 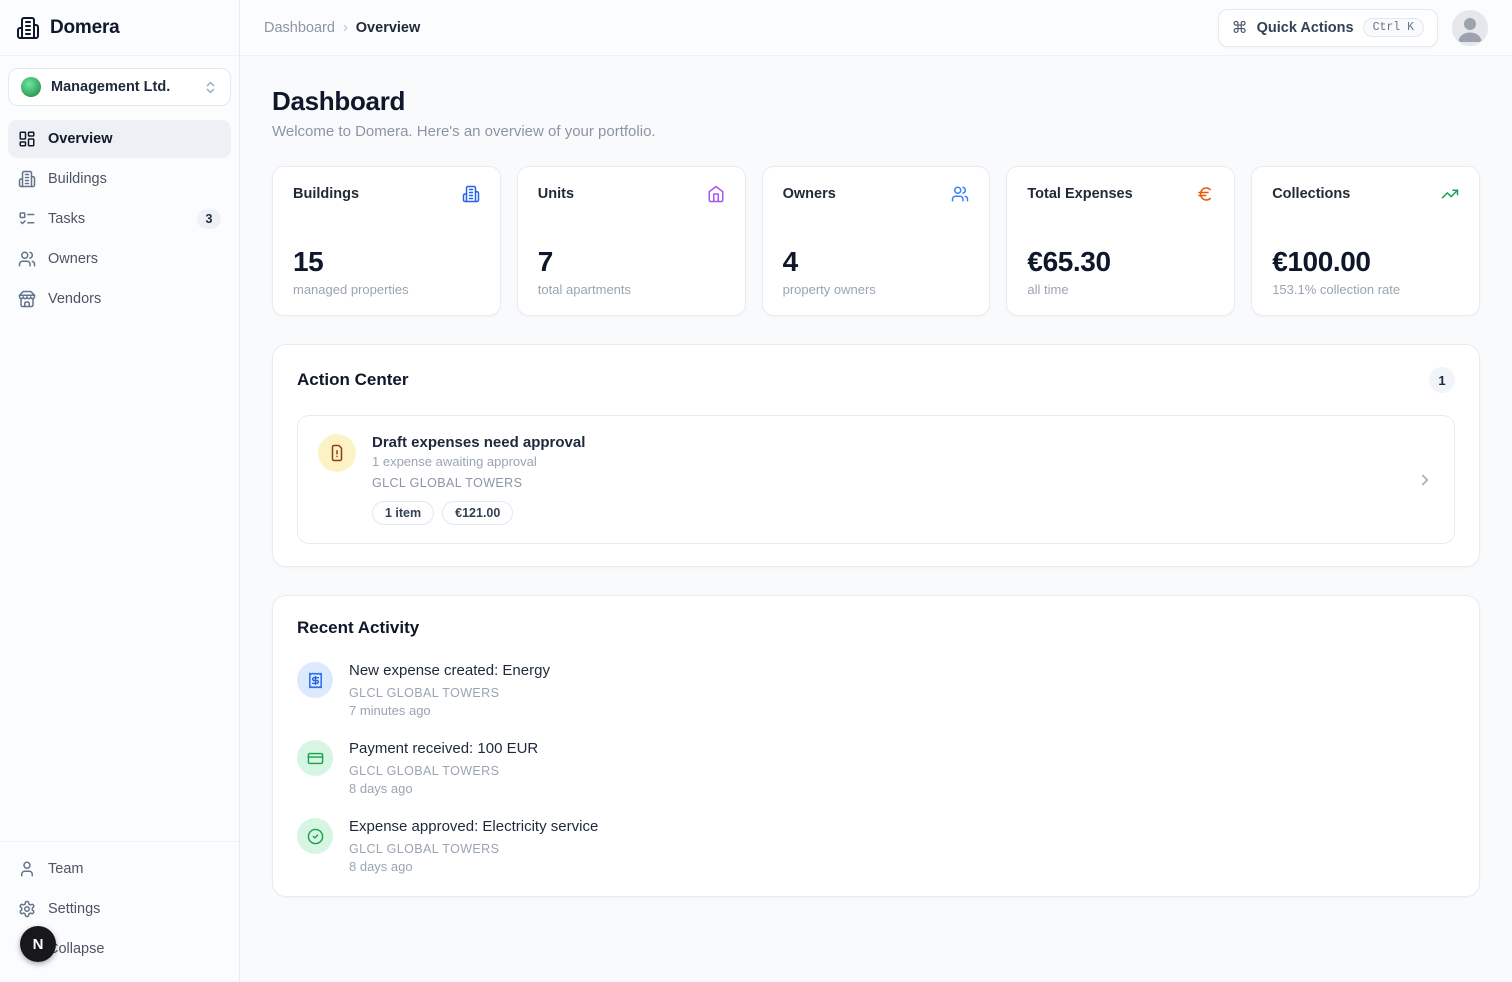 What do you see at coordinates (358, 627) in the screenshot?
I see `recent-activity-title: Recent Activity` at bounding box center [358, 627].